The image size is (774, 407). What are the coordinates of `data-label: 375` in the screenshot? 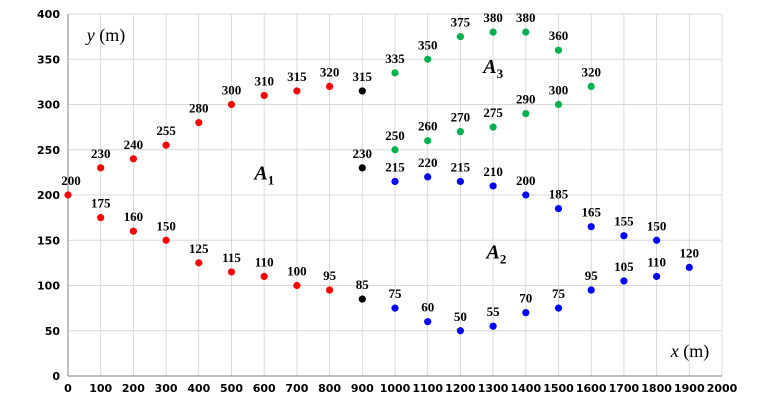 It's located at (461, 22).